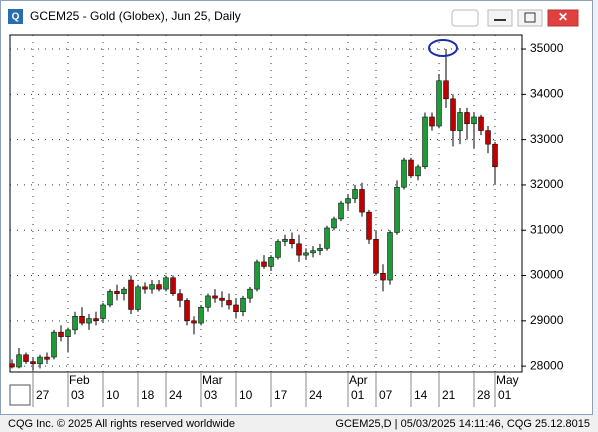  Describe the element at coordinates (148, 395) in the screenshot. I see `x-tick-label: 18` at that location.